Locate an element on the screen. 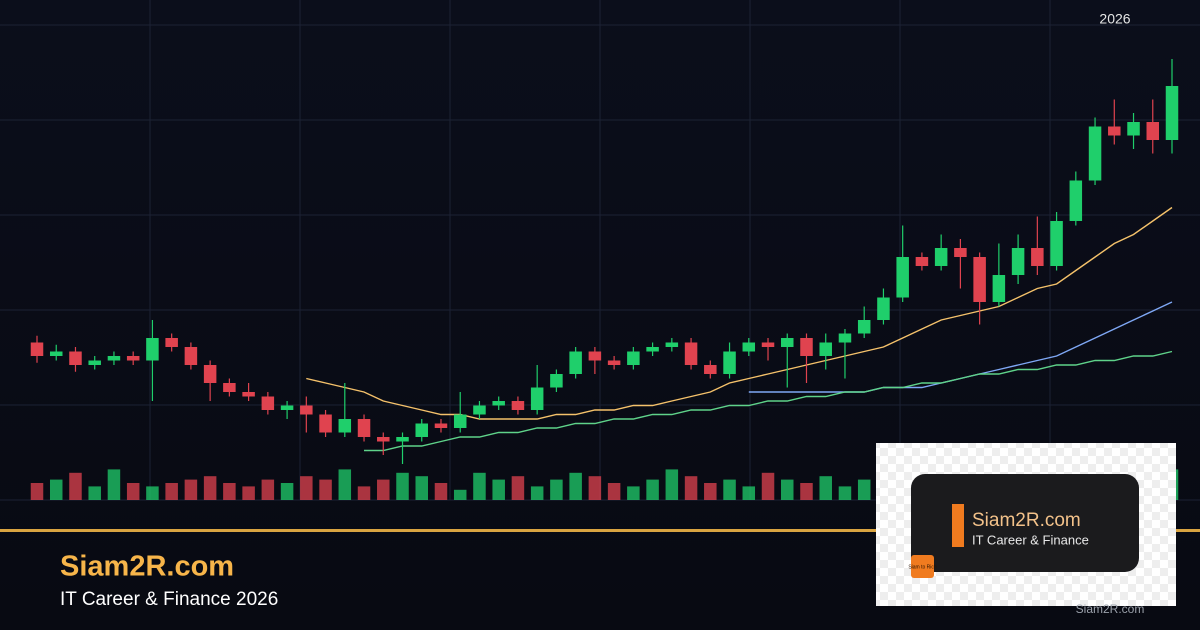 Image resolution: width=1200 pixels, height=630 pixels. brand-subtitle: IT Career & Finance 2026 is located at coordinates (169, 599).